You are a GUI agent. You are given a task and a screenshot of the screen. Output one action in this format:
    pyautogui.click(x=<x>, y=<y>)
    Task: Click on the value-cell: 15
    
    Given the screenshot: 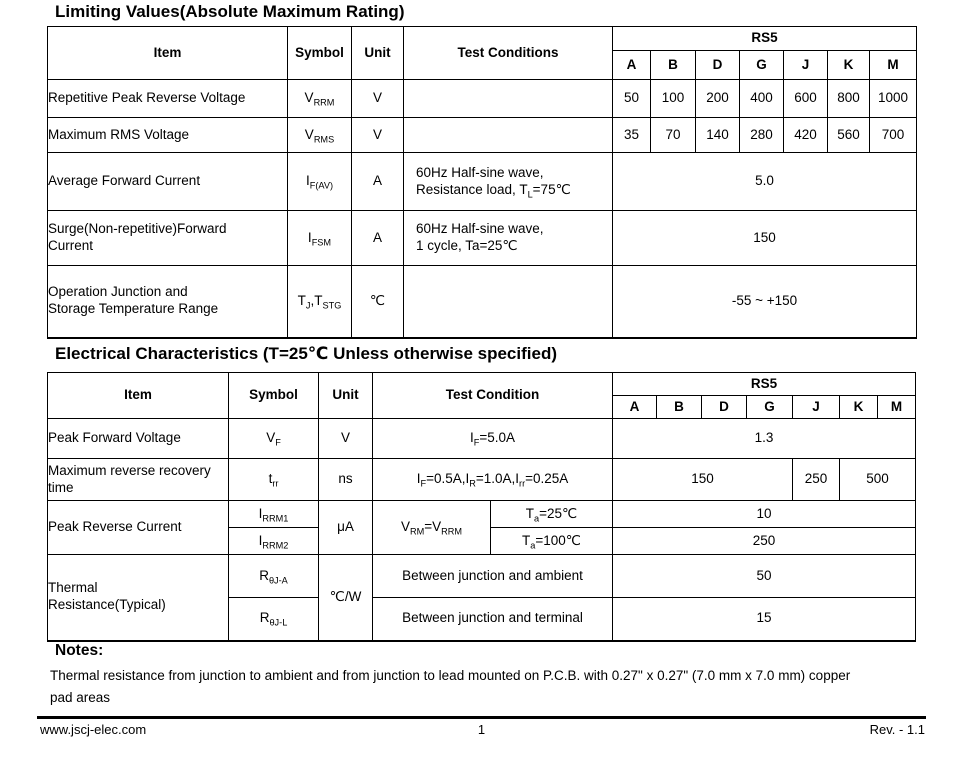 What is the action you would take?
    pyautogui.click(x=764, y=619)
    